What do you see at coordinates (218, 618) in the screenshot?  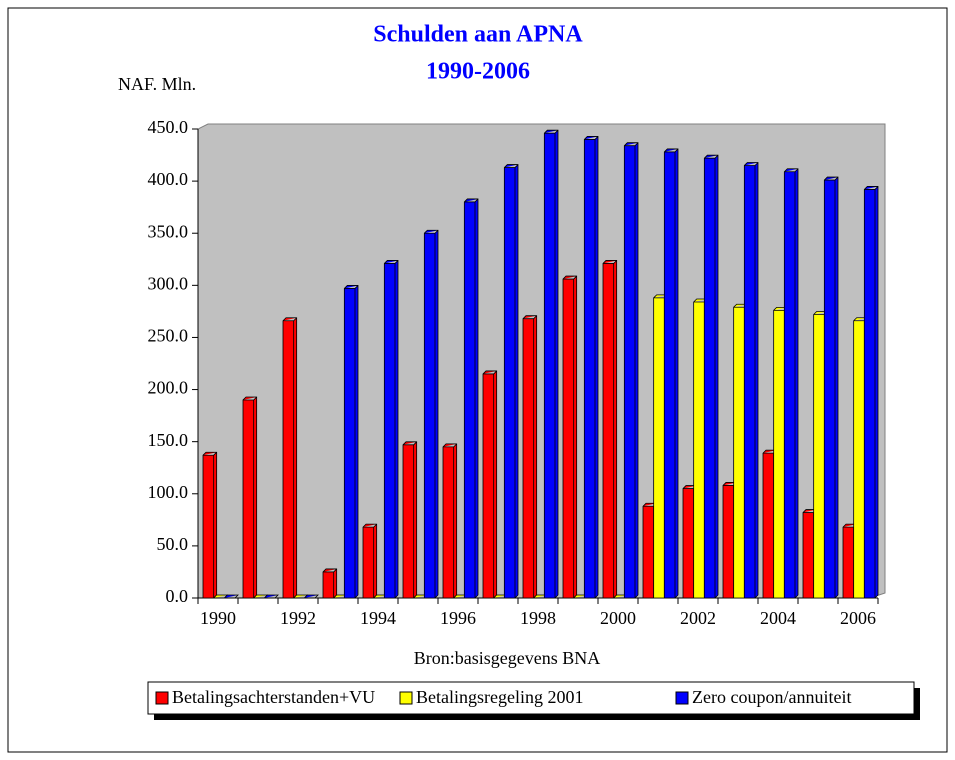 I see `x-tick-label: 1990` at bounding box center [218, 618].